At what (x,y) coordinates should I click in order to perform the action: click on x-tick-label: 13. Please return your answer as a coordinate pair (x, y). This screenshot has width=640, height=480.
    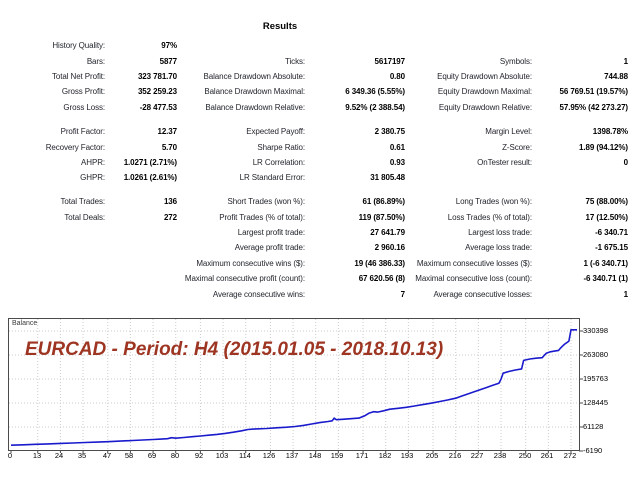
    Looking at the image, I should click on (37, 455).